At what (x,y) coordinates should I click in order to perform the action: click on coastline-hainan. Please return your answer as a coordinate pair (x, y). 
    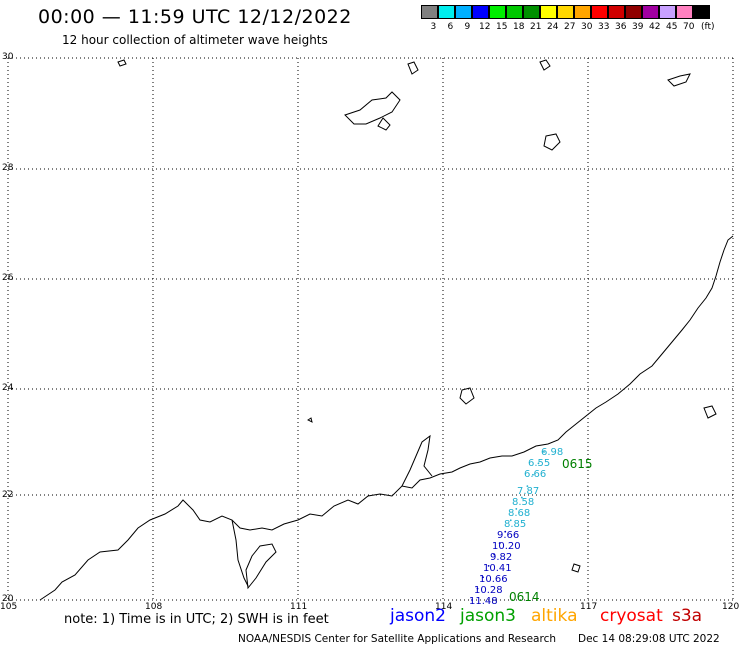
    Looking at the image, I should click on (261, 566).